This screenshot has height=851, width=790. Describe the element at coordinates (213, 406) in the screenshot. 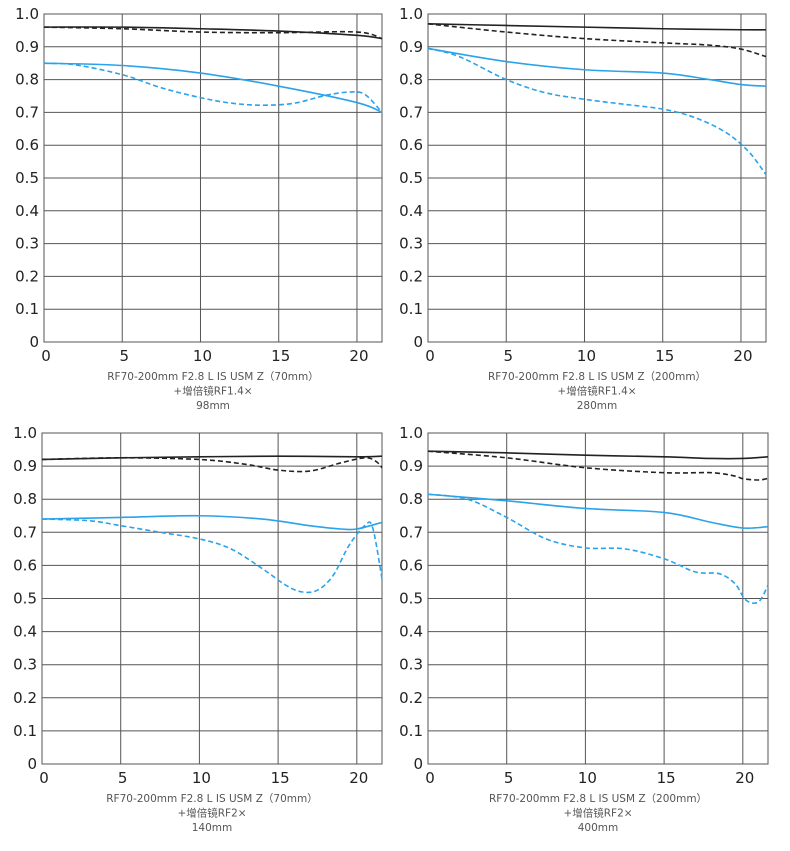

I see `chart-caption-line: 98mm` at that location.